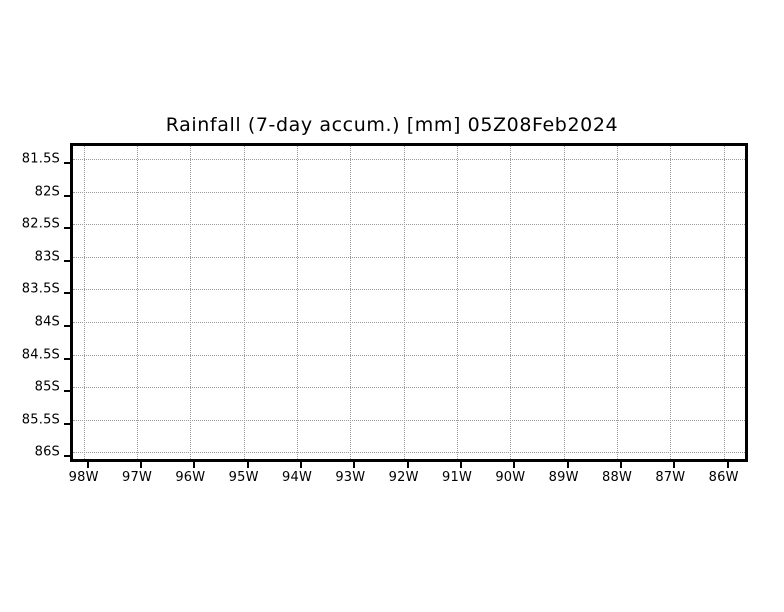 Image resolution: width=784 pixels, height=612 pixels. I want to click on x-axis-tick-label: 94W, so click(297, 477).